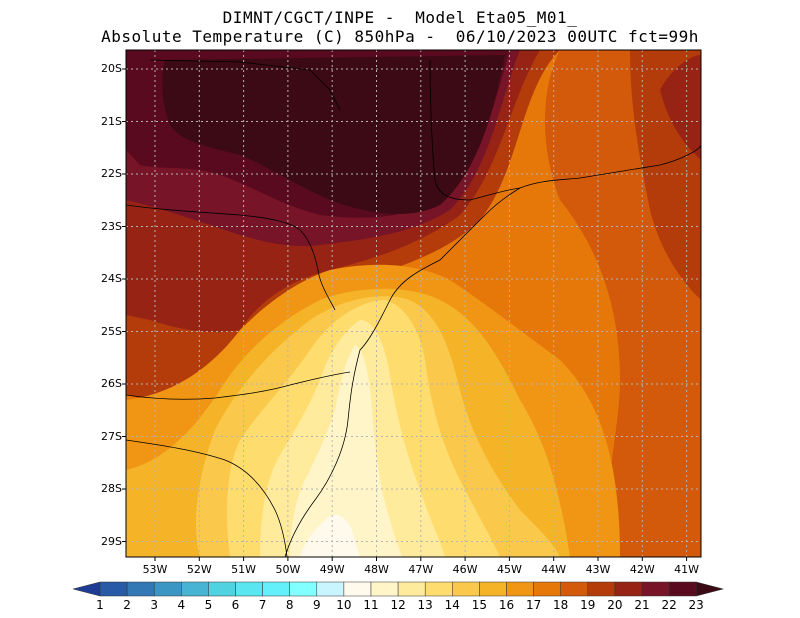 This screenshot has height=618, width=800. I want to click on colorbar-label: 23, so click(696, 605).